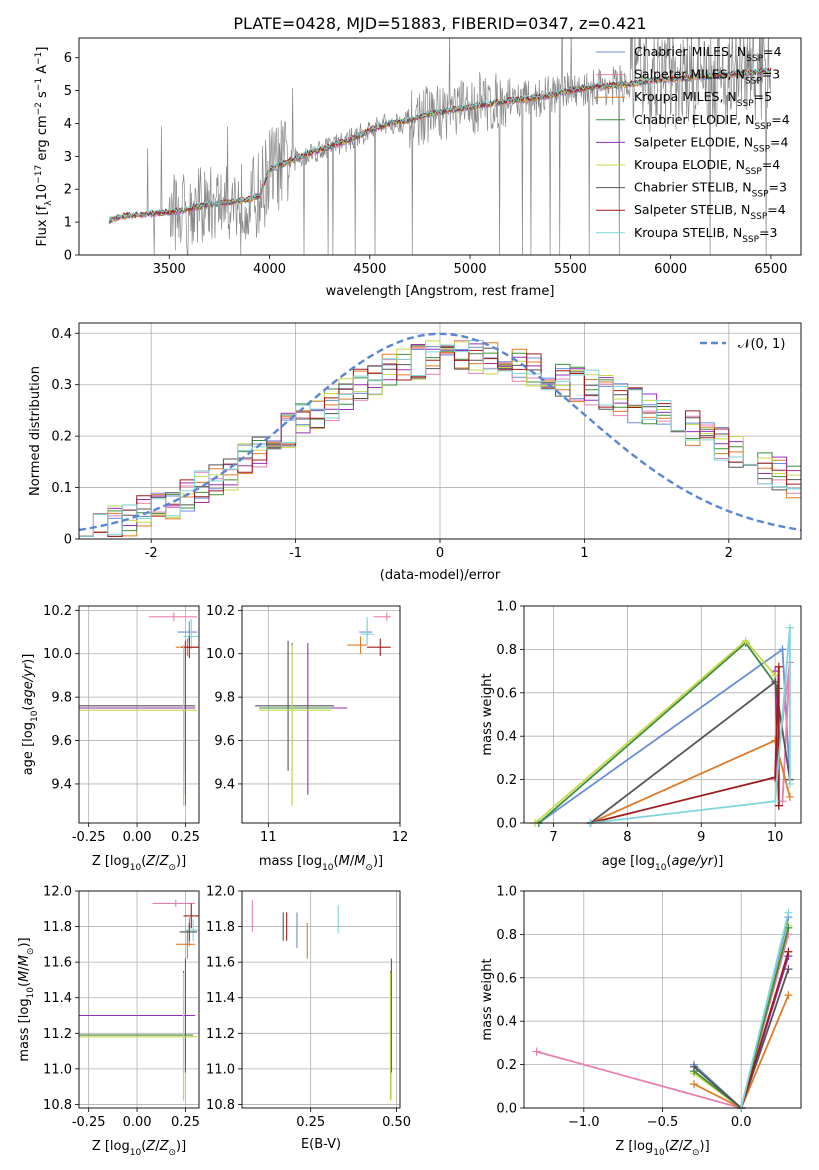 Image resolution: width=819 pixels, height=1170 pixels. Describe the element at coordinates (369, 868) in the screenshot. I see `label-part: ⊙` at that location.